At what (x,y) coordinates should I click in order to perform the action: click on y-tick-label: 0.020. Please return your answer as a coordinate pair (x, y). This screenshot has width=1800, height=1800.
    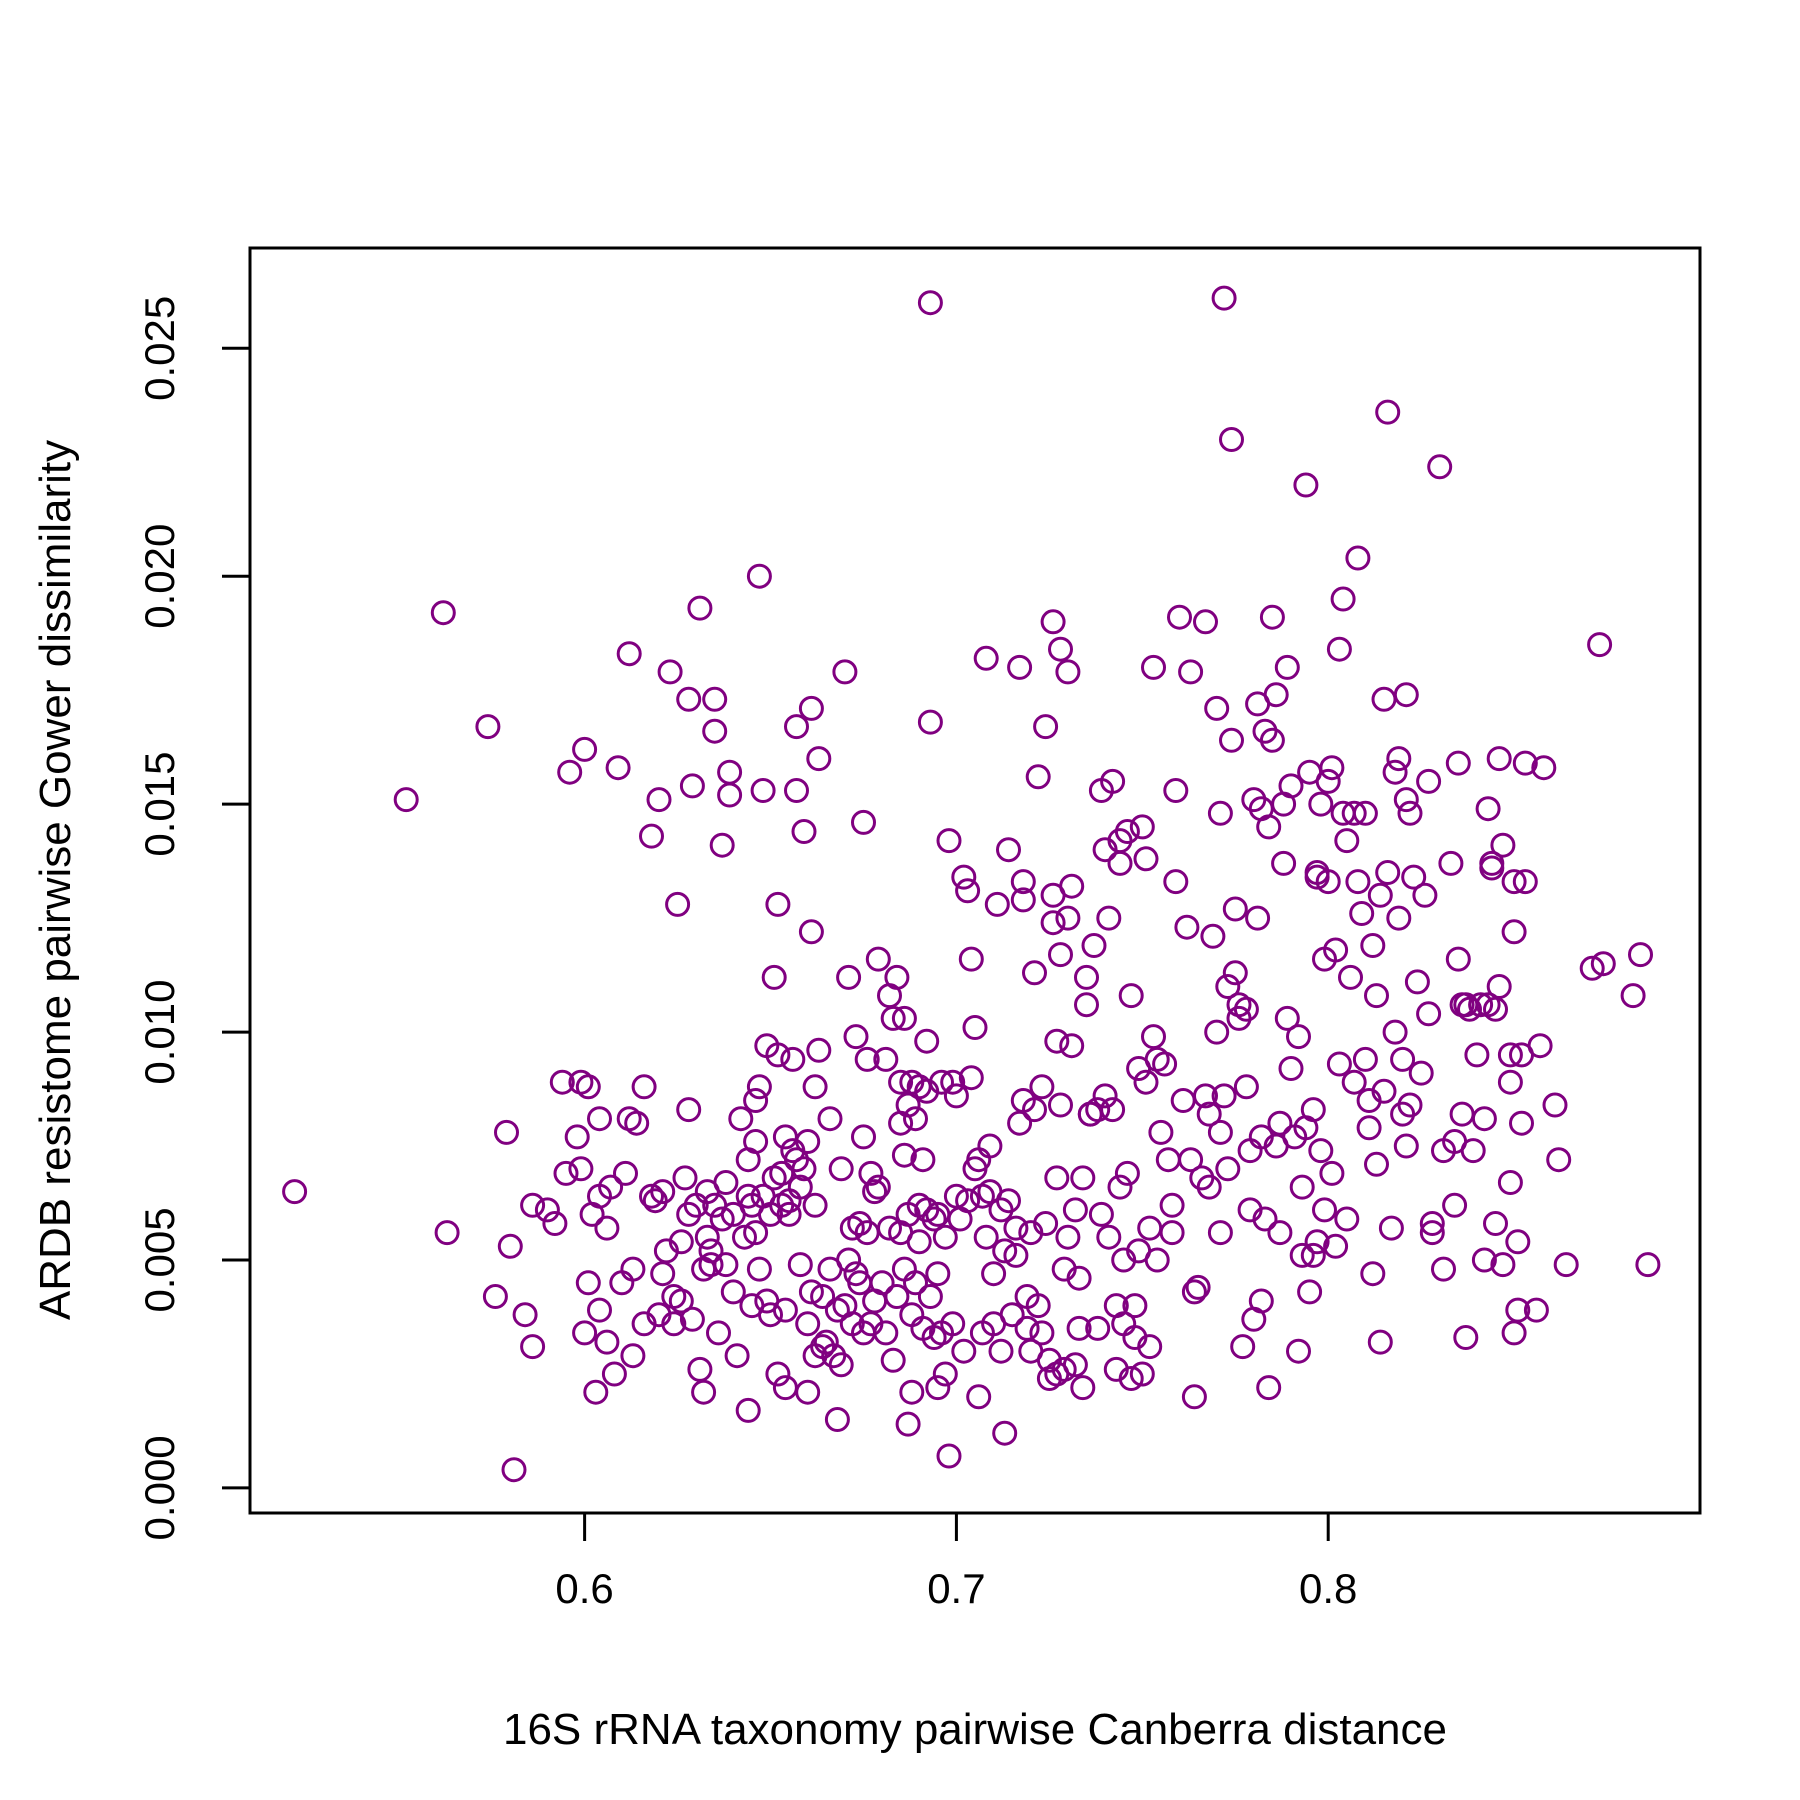
    Looking at the image, I should click on (159, 576).